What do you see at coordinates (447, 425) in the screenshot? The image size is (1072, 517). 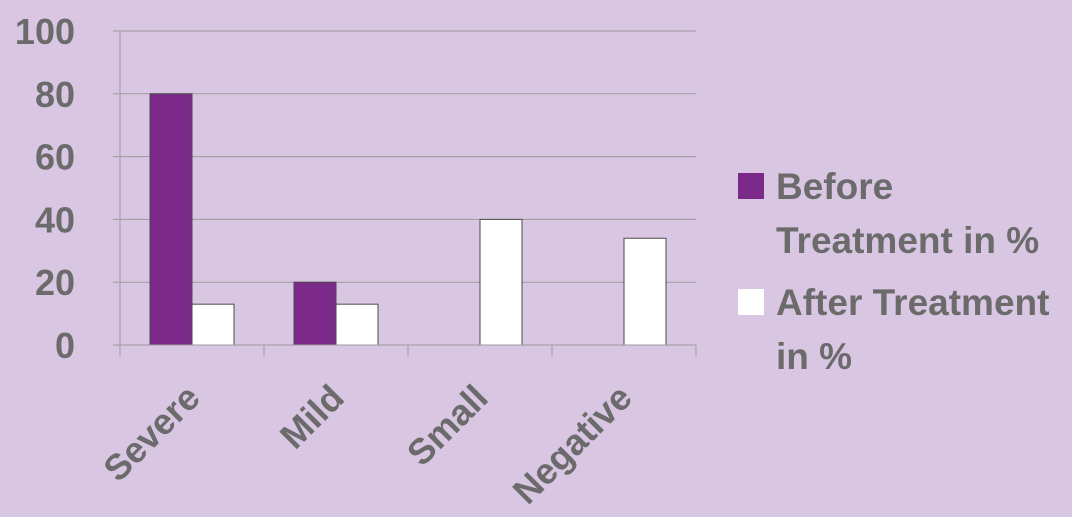 I see `x-tick-label-small: Small` at bounding box center [447, 425].